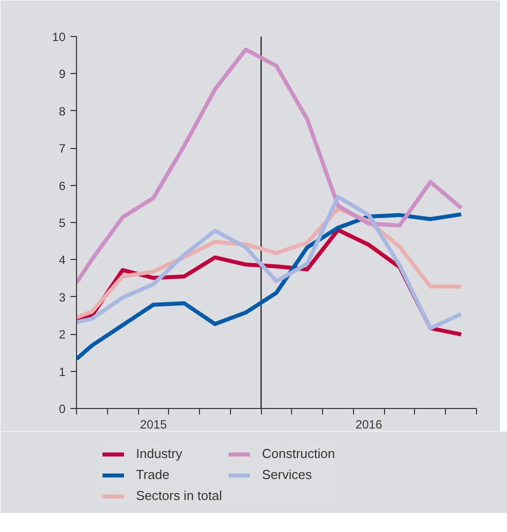  What do you see at coordinates (179, 495) in the screenshot?
I see `legend-label: Sectors in total` at bounding box center [179, 495].